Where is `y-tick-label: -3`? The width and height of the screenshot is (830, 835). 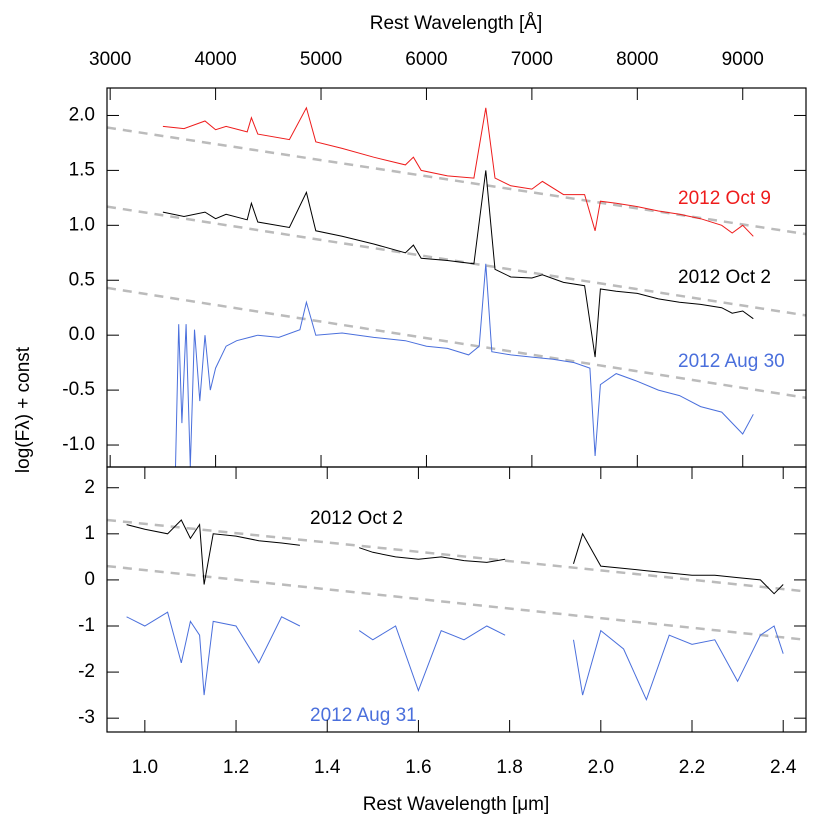 y-tick-label: -3 is located at coordinates (86, 717).